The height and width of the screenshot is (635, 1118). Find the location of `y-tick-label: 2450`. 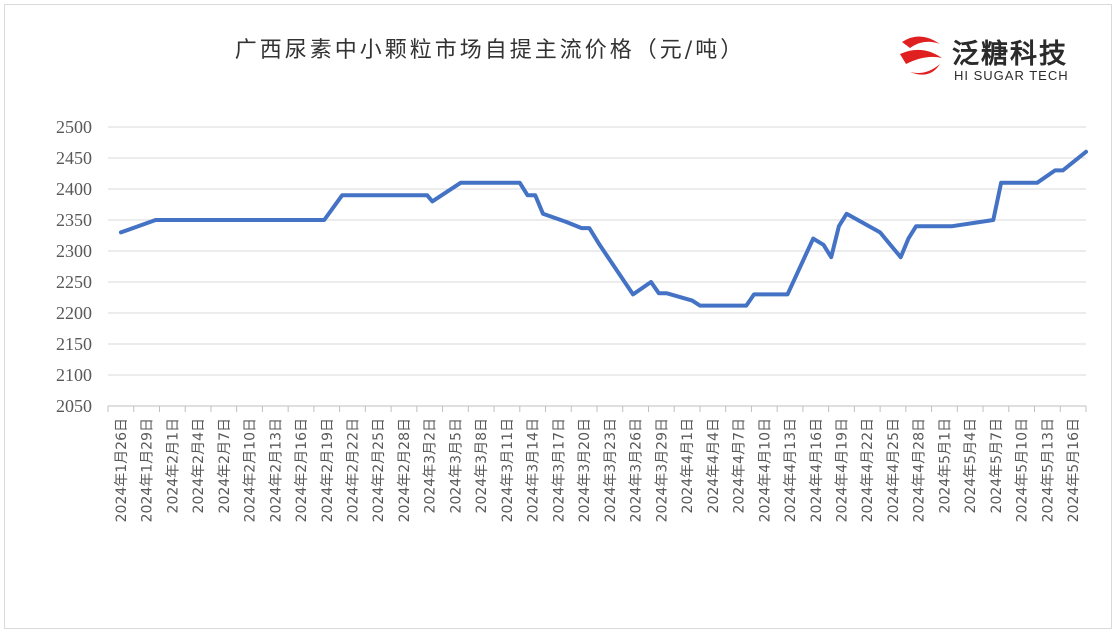

y-tick-label: 2450 is located at coordinates (74, 158).